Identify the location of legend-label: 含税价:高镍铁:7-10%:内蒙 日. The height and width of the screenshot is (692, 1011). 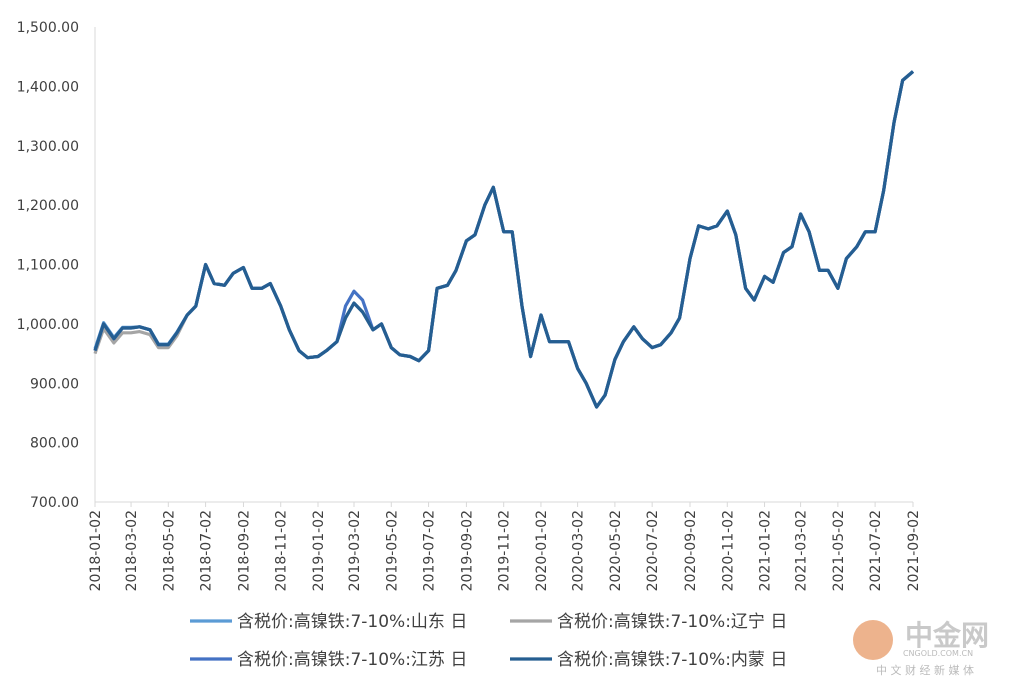
(672, 660).